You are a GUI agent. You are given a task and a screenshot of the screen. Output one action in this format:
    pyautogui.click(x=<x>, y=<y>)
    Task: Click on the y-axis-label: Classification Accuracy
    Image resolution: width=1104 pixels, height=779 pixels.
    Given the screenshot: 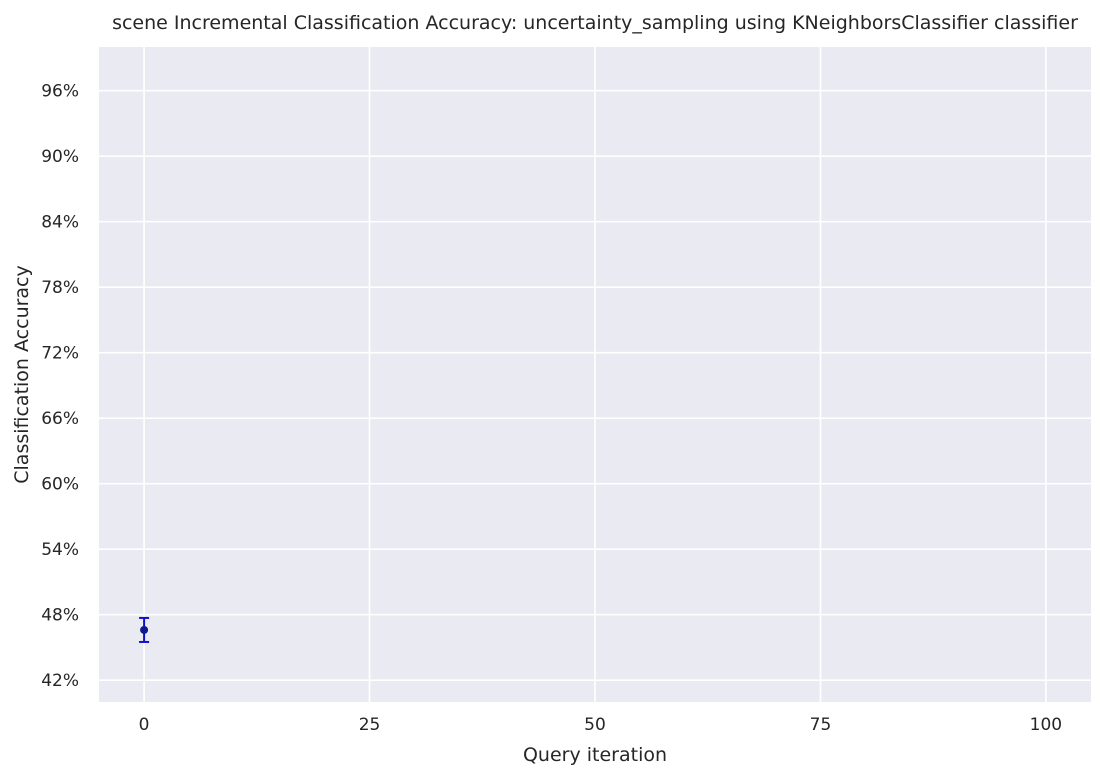 What is the action you would take?
    pyautogui.click(x=22, y=374)
    